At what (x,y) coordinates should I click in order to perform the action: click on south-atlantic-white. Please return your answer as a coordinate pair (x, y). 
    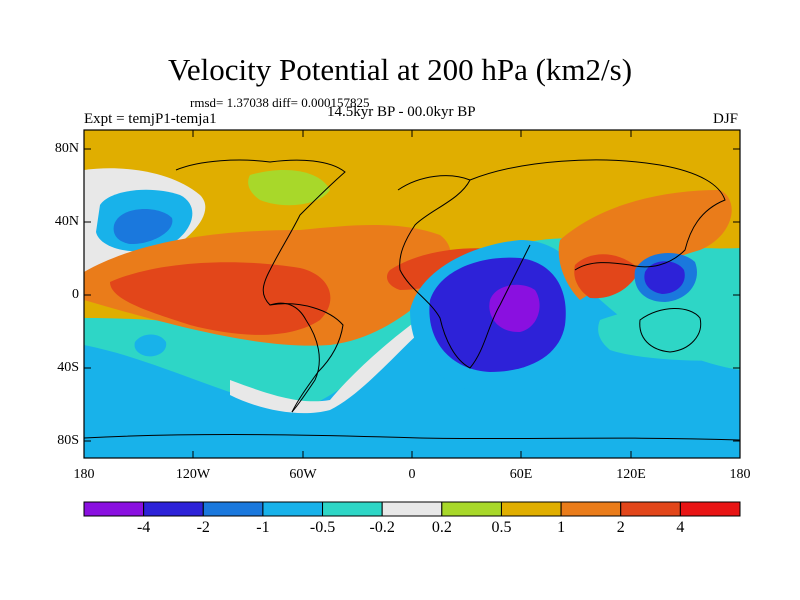
    Looking at the image, I should click on (325, 366).